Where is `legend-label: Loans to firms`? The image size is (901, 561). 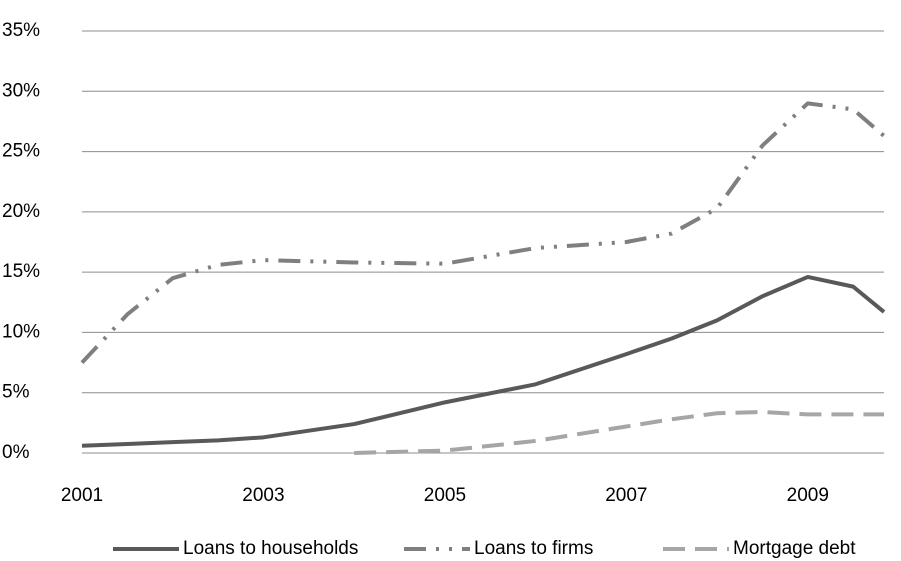
legend-label: Loans to firms is located at coordinates (533, 548).